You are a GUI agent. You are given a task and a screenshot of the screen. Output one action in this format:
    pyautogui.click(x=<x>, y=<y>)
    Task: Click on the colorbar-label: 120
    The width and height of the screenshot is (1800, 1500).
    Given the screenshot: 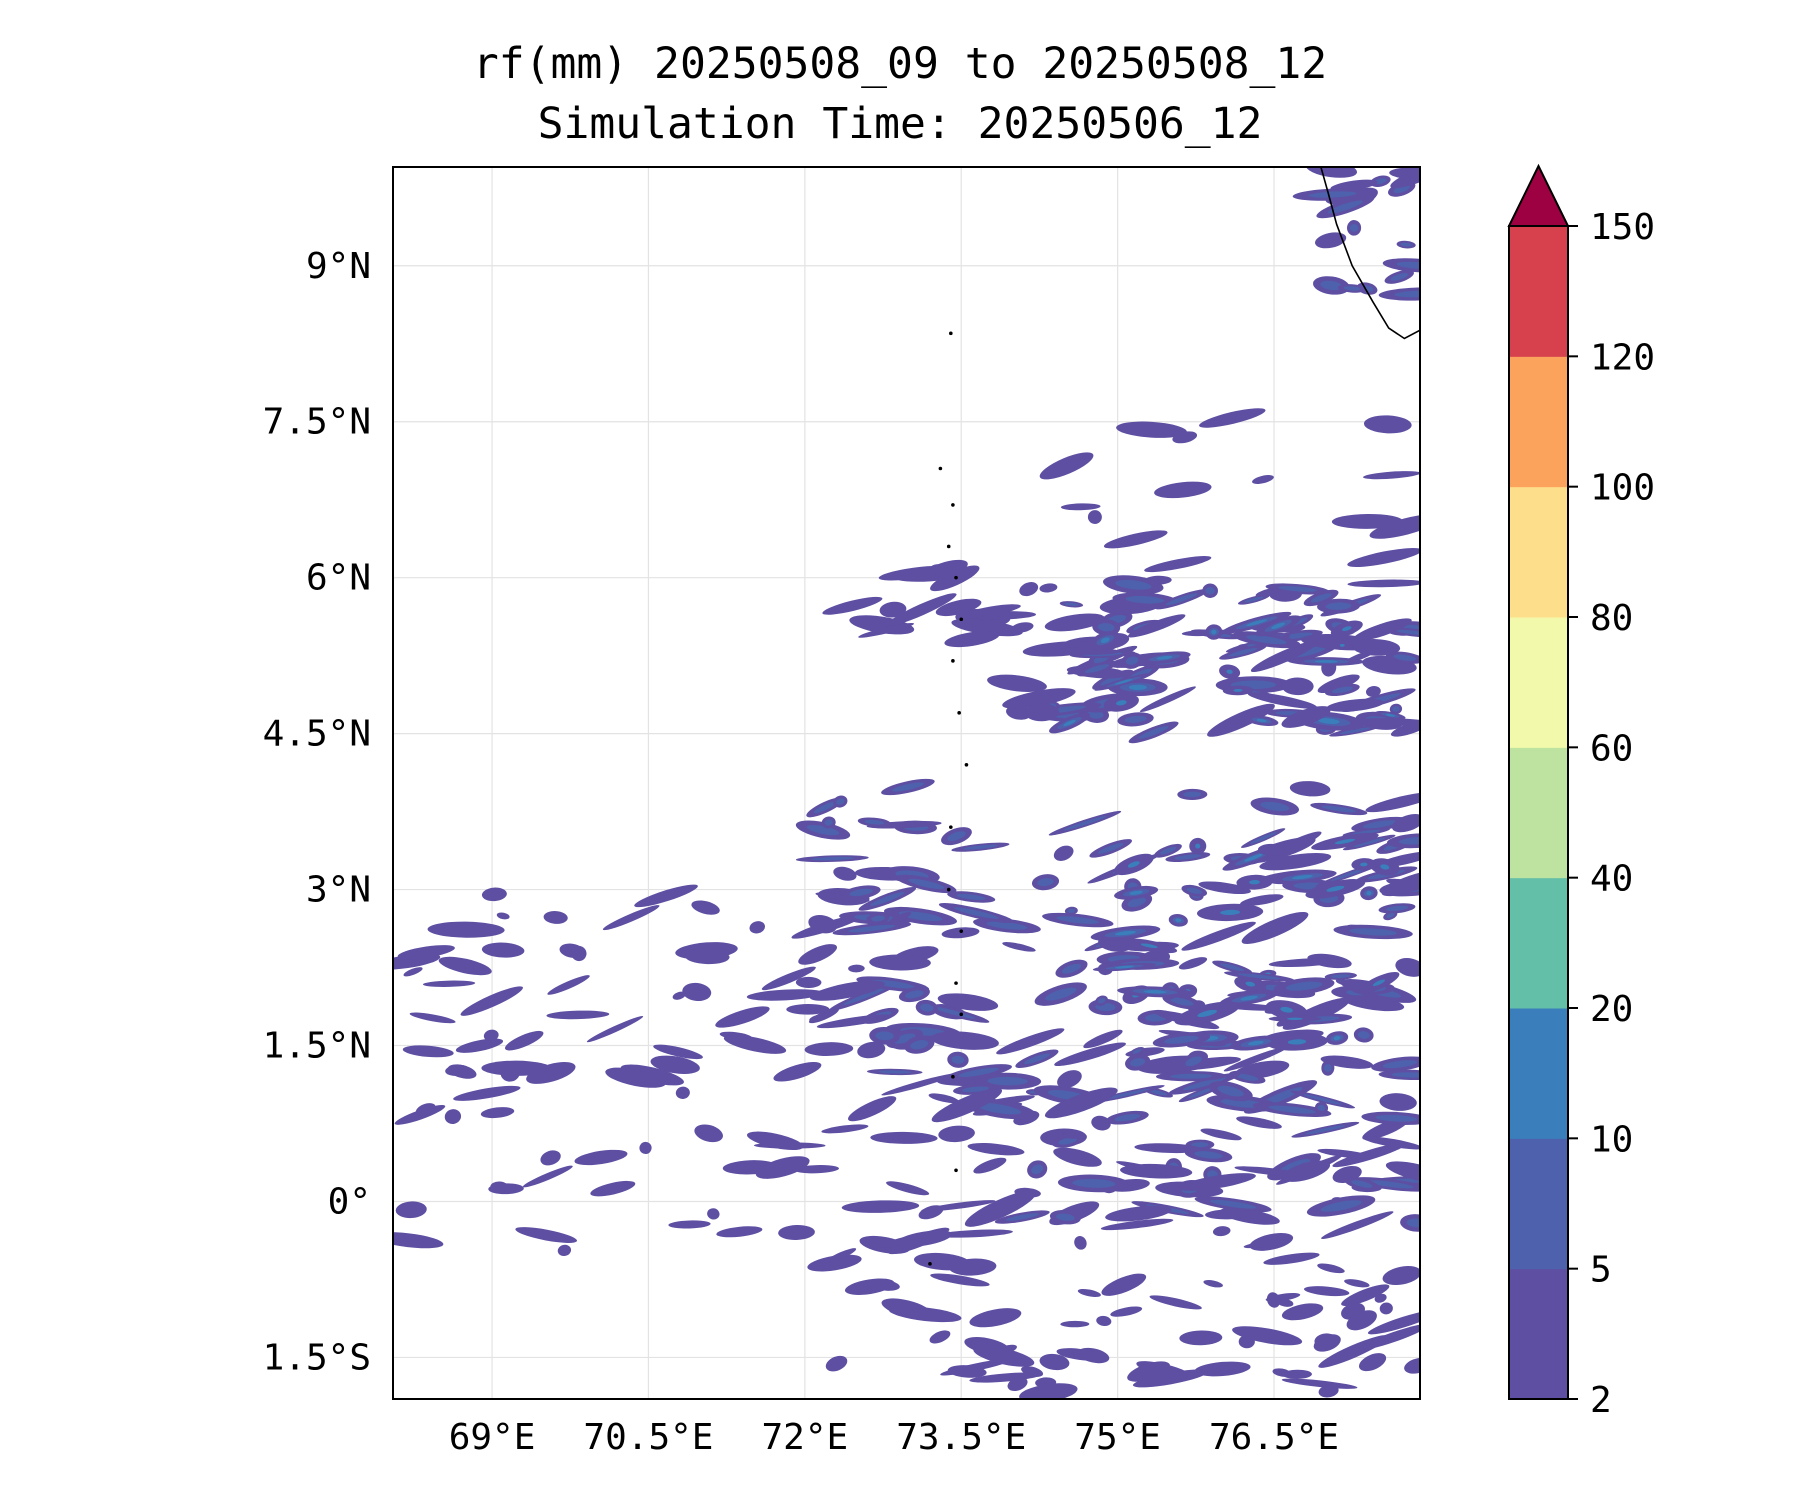 What is the action you would take?
    pyautogui.click(x=1622, y=357)
    